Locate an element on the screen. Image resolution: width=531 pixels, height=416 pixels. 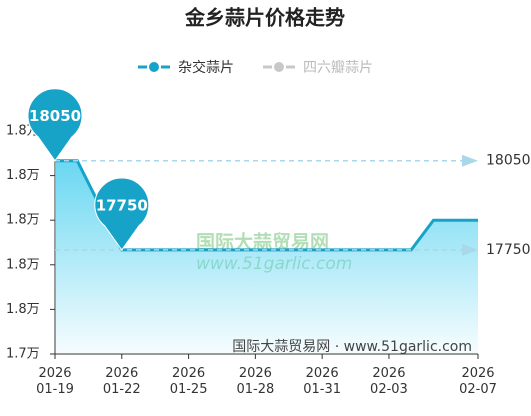
source: 国际大蒜贸易网 · www.51garlic.com is located at coordinates (352, 347).